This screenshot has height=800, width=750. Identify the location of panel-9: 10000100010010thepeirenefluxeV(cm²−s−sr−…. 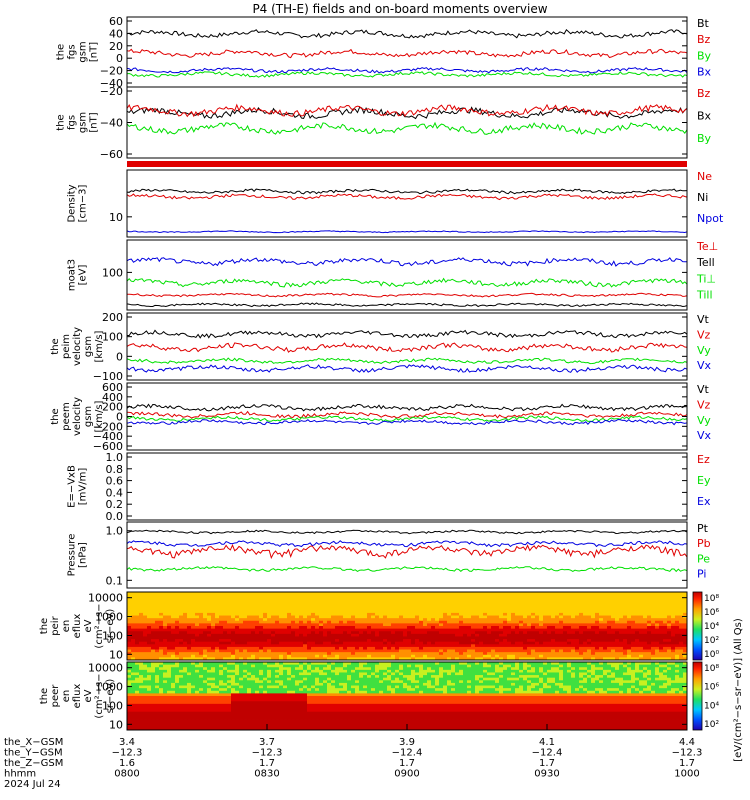
(363, 626).